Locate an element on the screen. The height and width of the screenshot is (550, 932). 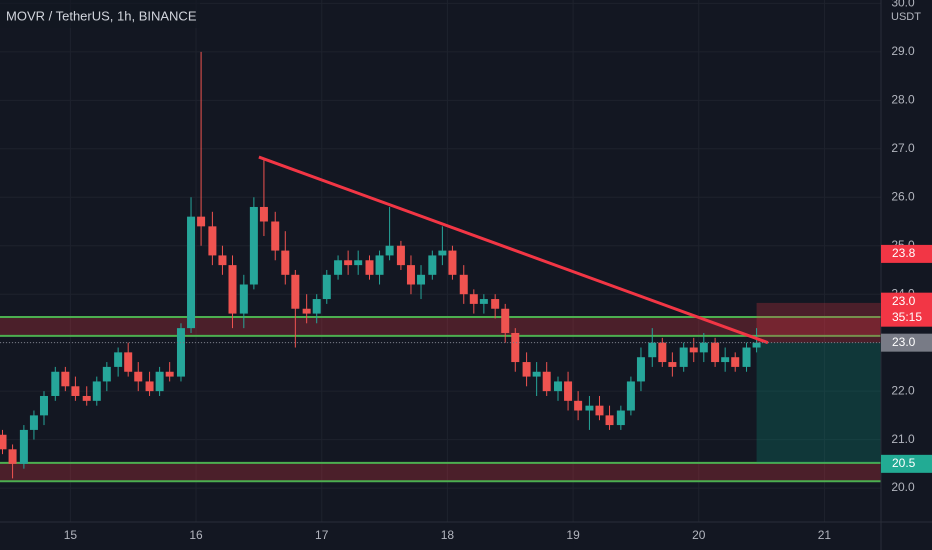
countdown: 35:15 is located at coordinates (907, 317).